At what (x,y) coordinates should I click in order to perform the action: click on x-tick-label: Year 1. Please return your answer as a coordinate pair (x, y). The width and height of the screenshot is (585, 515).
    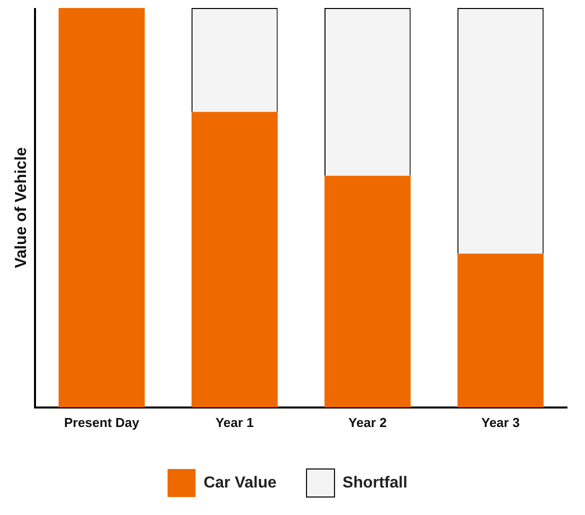
    Looking at the image, I should click on (234, 422).